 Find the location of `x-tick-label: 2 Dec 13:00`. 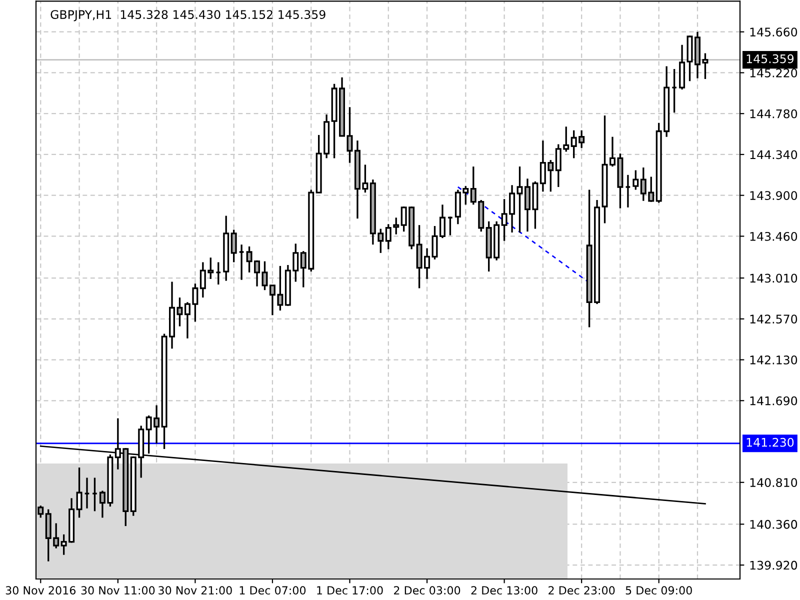

x-tick-label: 2 Dec 13:00 is located at coordinates (504, 590).